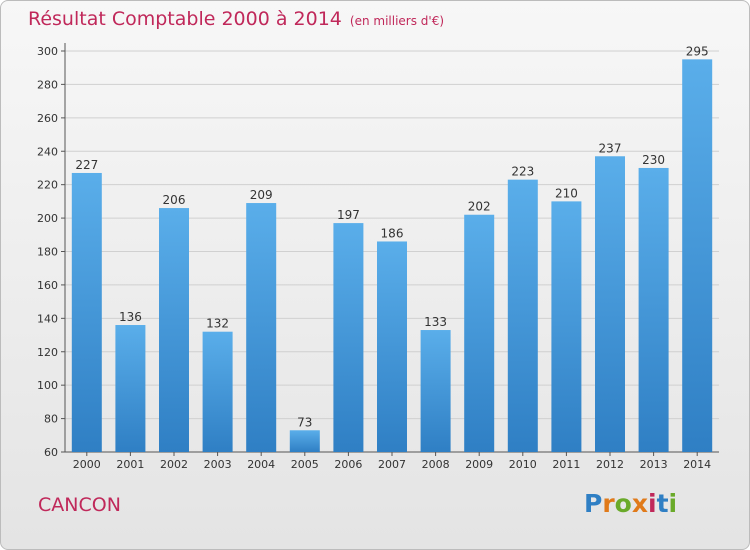 The image size is (750, 550). Describe the element at coordinates (623, 503) in the screenshot. I see `logo-letter: o` at that location.